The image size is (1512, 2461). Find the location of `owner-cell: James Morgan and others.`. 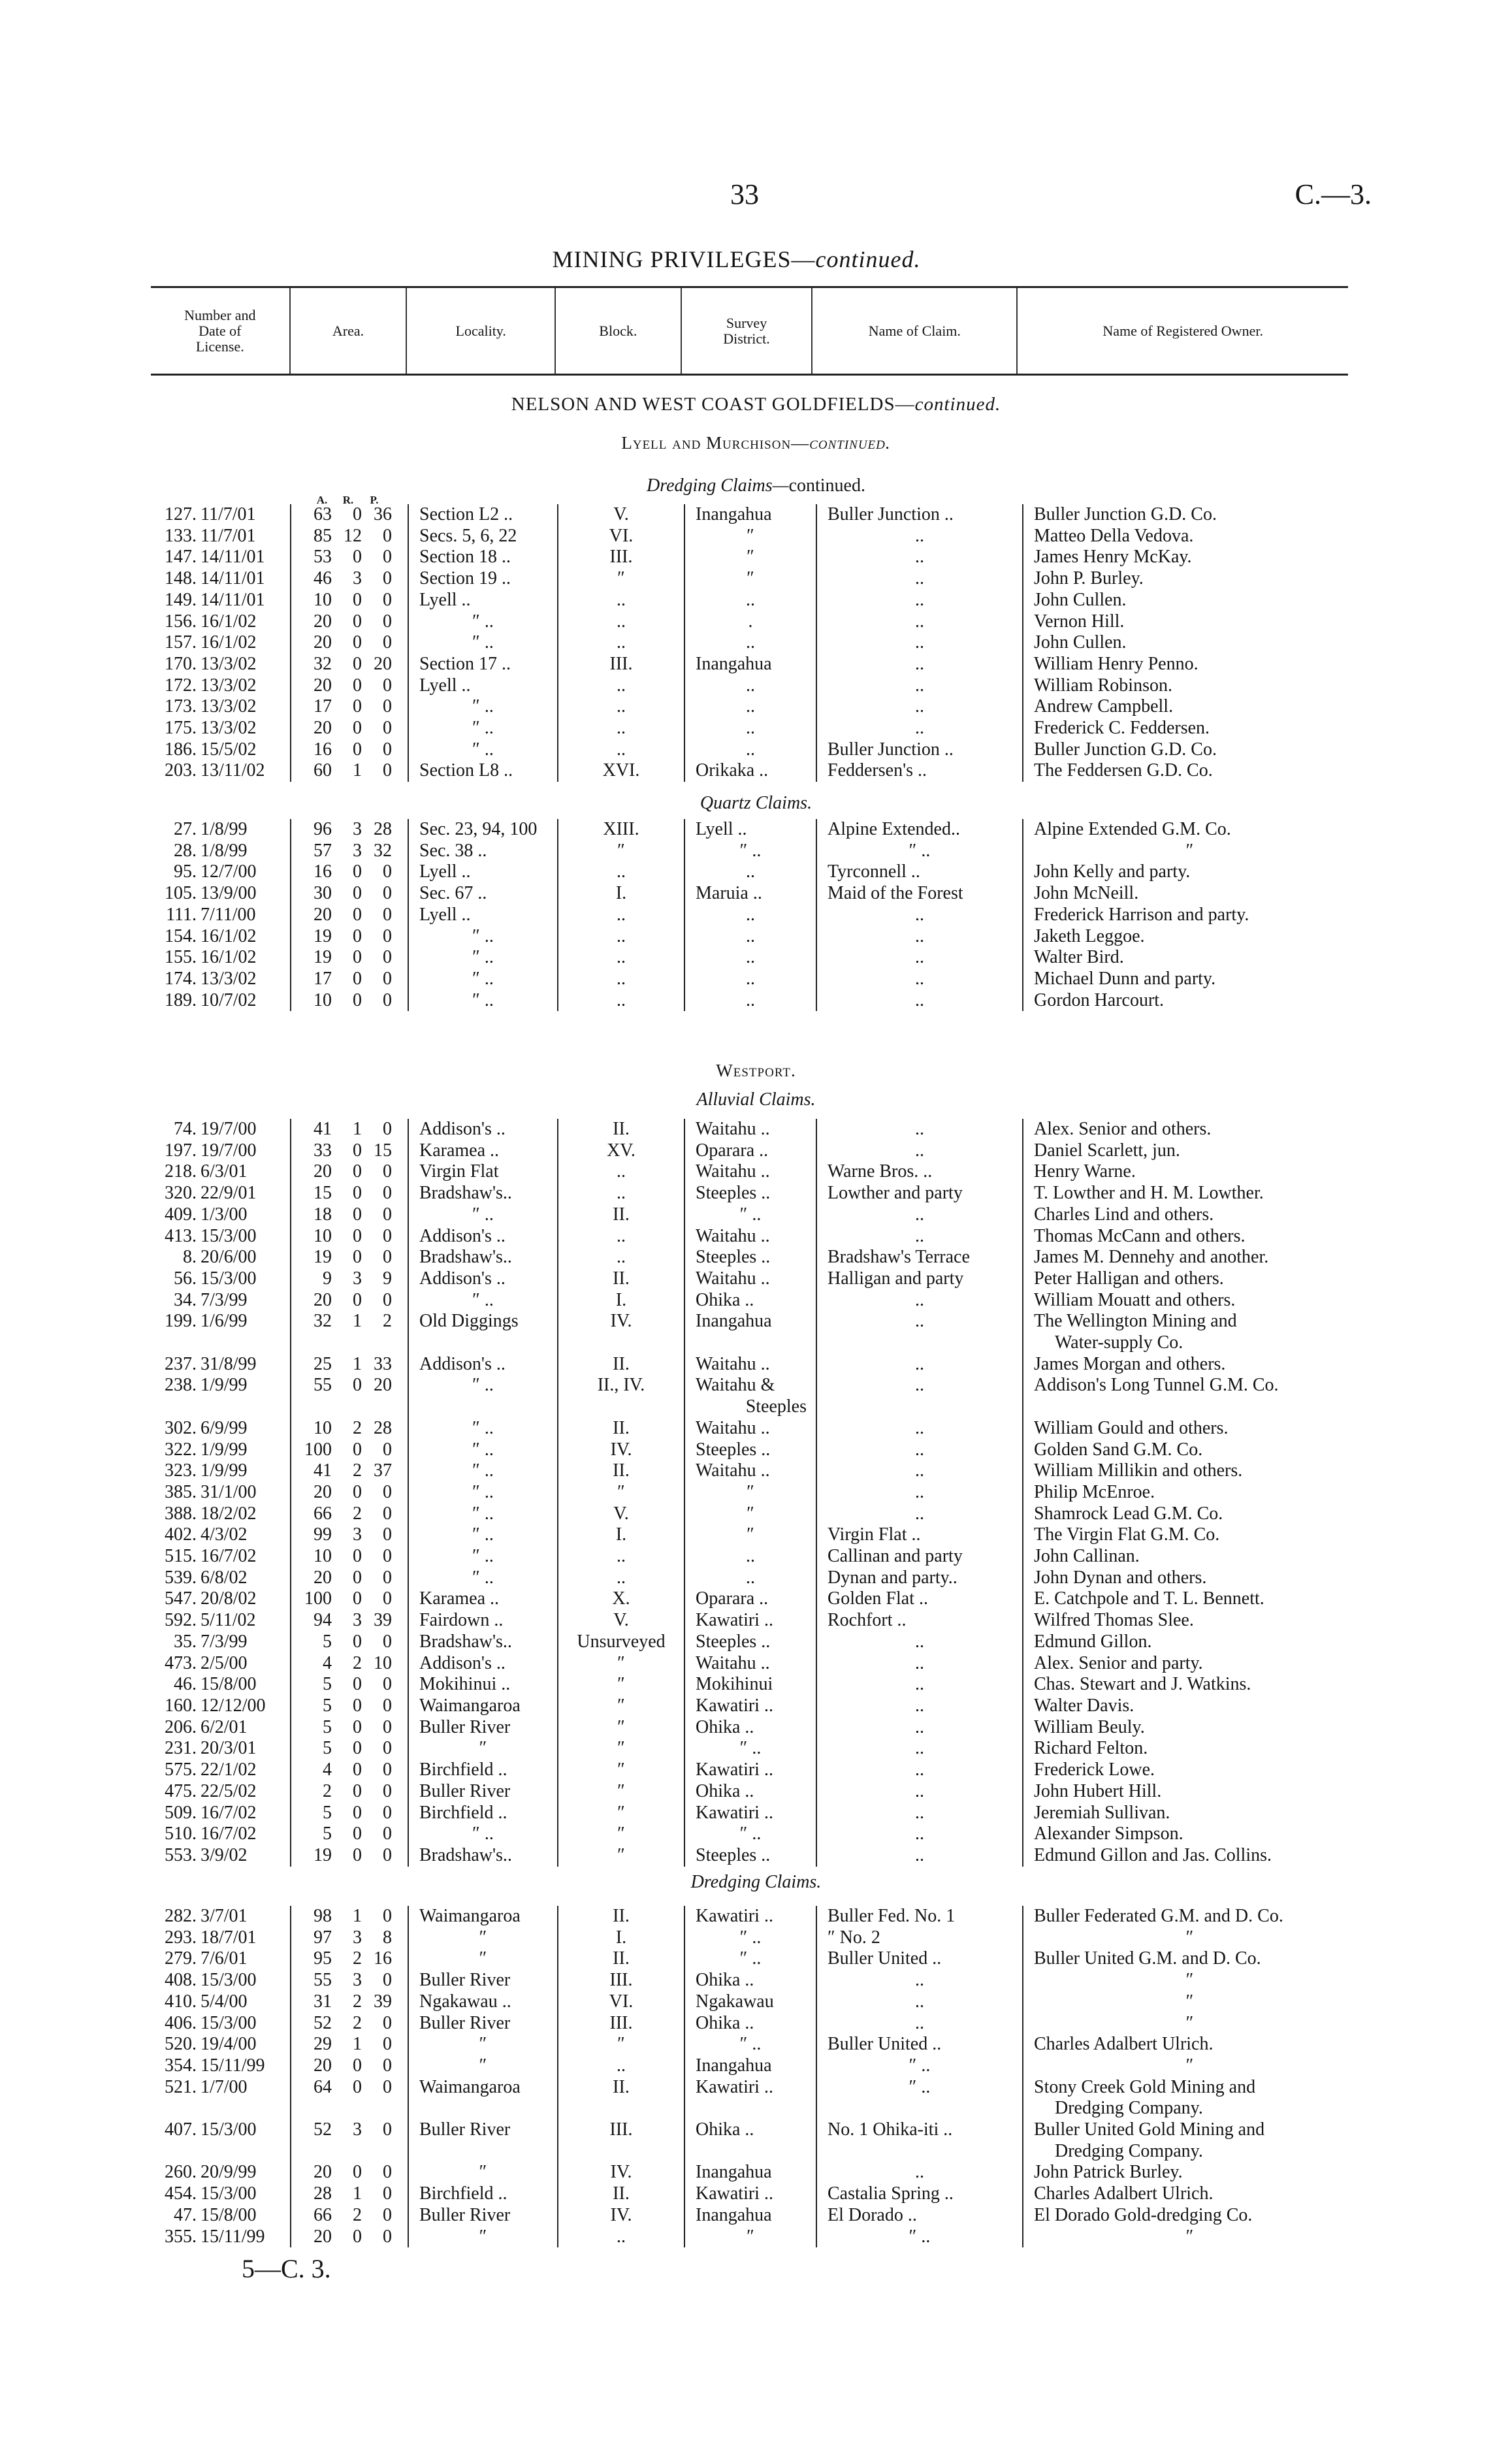

owner-cell: James Morgan and others. is located at coordinates (1189, 1364).